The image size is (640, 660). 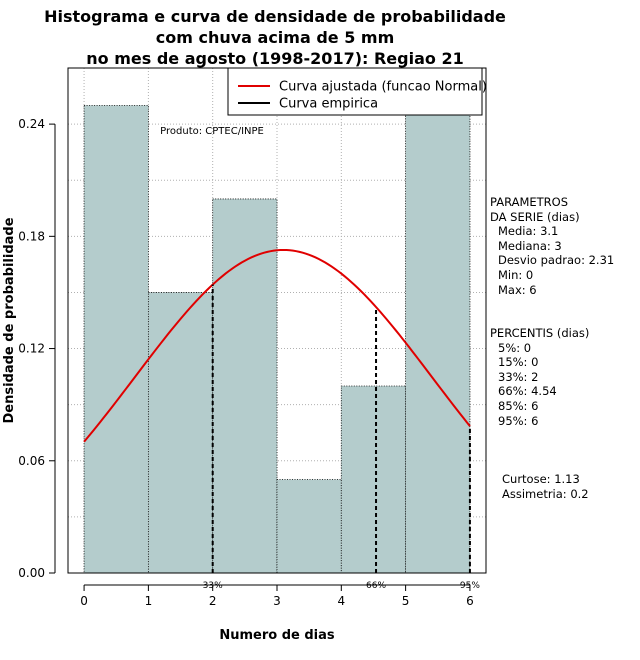 I want to click on percentile-label: 66%, so click(x=376, y=586).